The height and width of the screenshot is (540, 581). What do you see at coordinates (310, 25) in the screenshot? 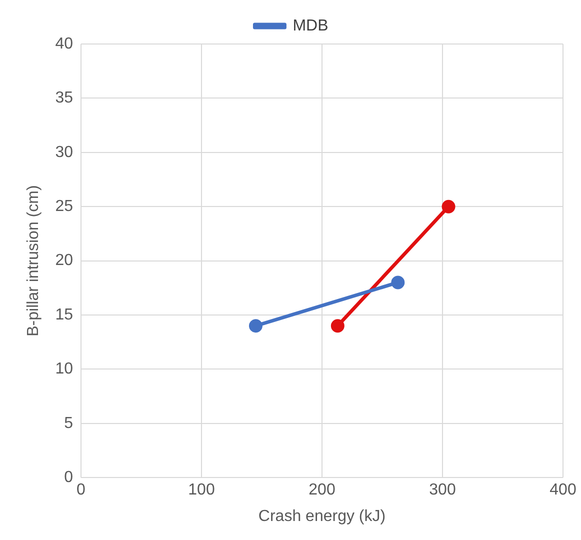
I see `legend-label: MDB` at bounding box center [310, 25].